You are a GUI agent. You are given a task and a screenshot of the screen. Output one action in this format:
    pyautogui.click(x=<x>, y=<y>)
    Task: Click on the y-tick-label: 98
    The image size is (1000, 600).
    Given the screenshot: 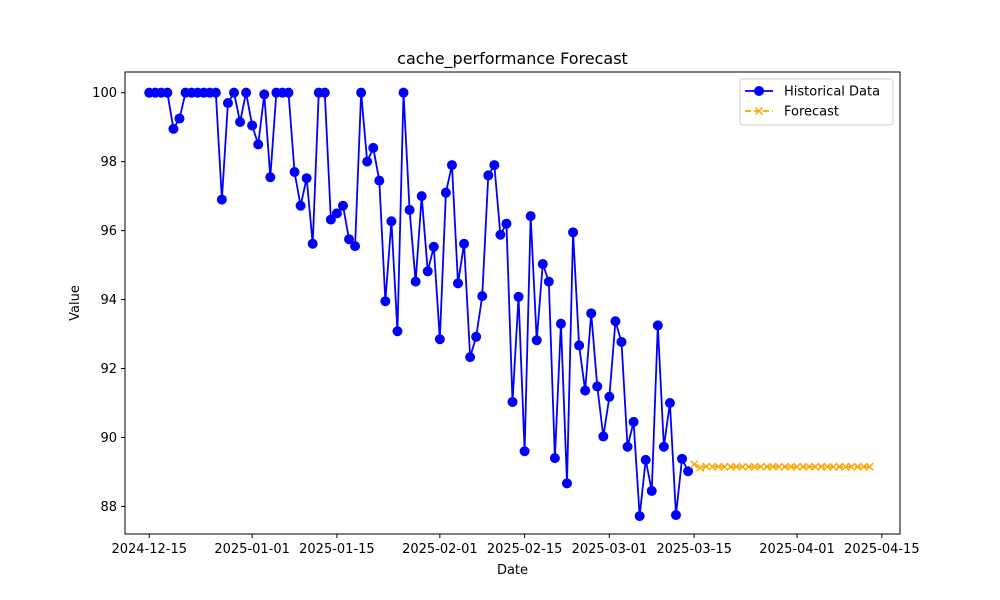 What is the action you would take?
    pyautogui.click(x=108, y=162)
    